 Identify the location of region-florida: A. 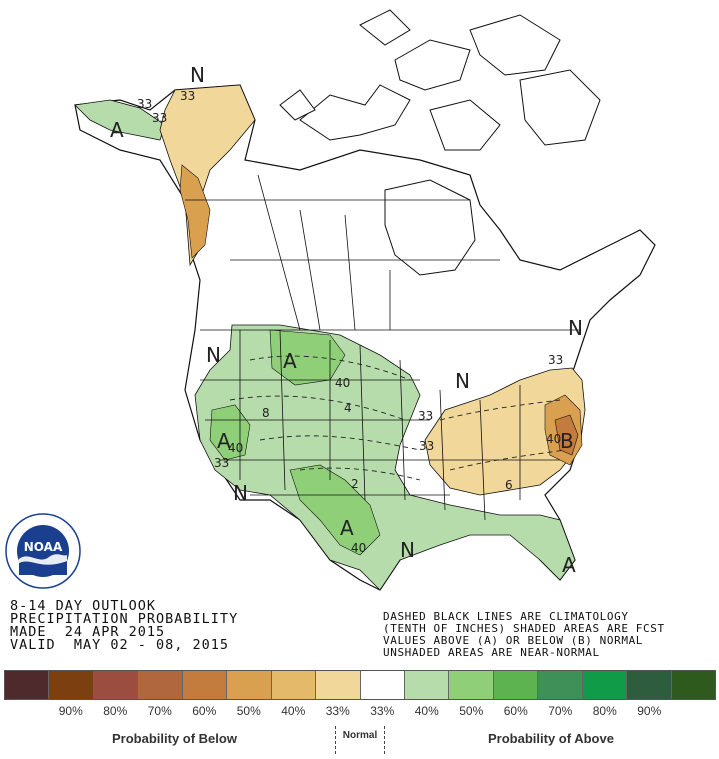
(569, 565).